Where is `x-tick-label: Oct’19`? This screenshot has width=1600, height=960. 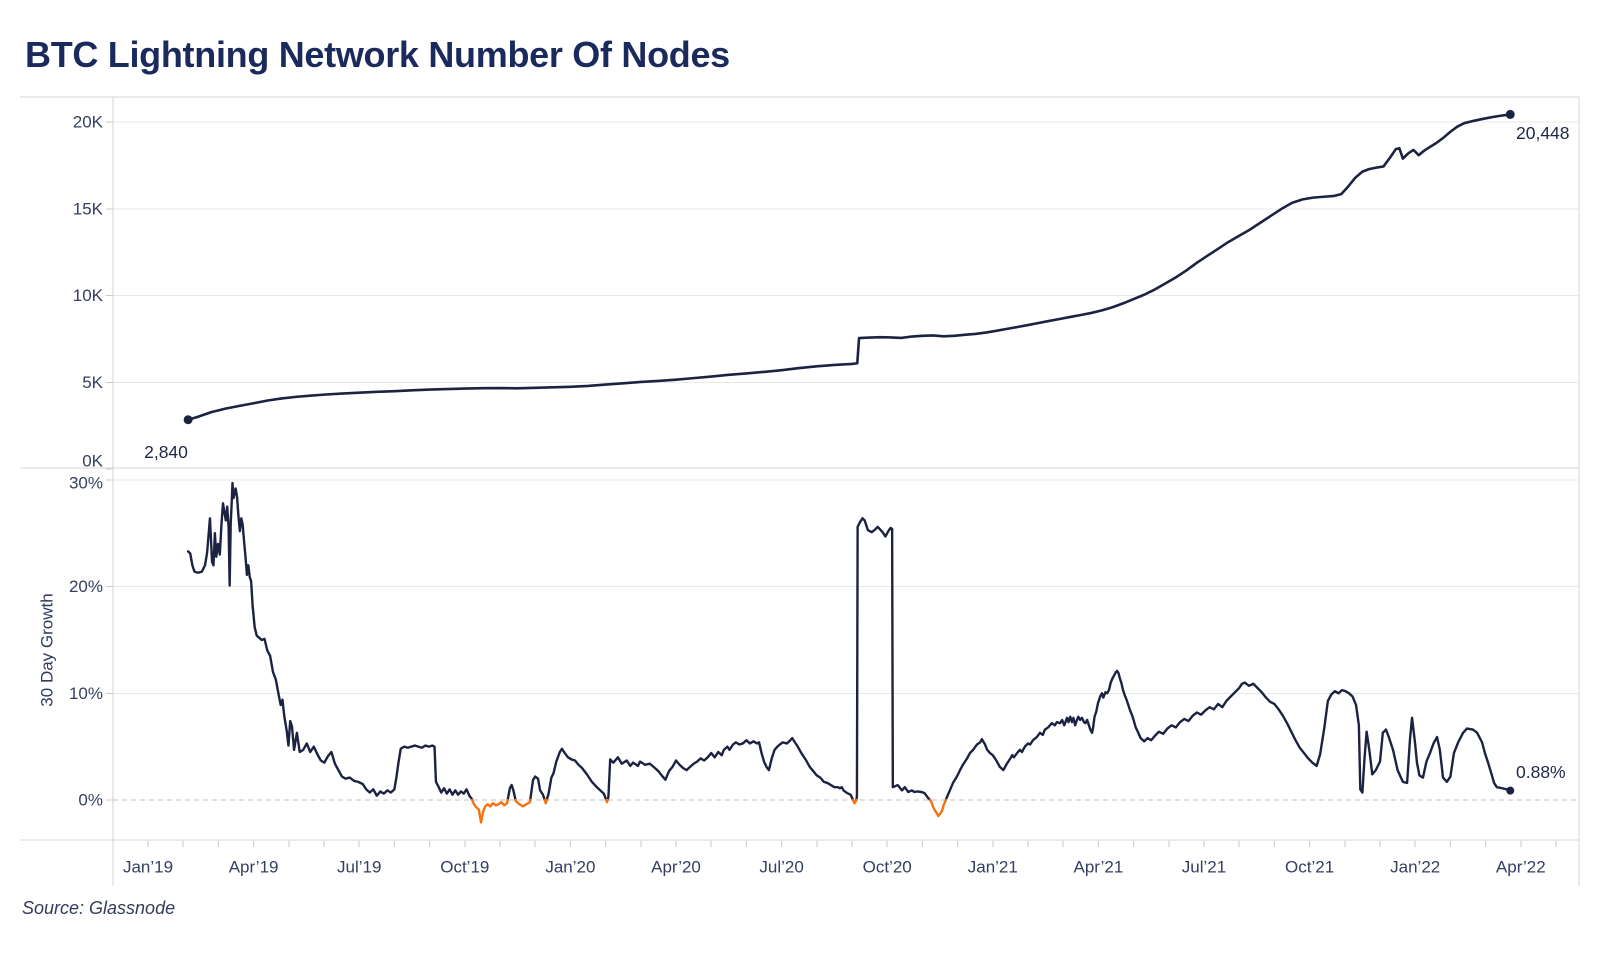 x-tick-label: Oct’19 is located at coordinates (464, 867).